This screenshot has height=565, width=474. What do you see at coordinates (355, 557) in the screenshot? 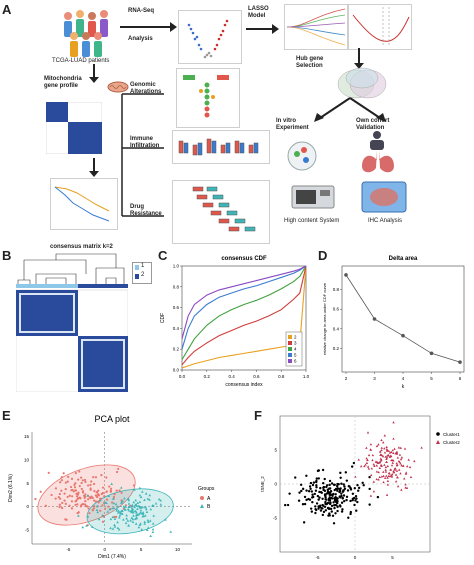
I see `x-tick-label: 0` at bounding box center [355, 557].